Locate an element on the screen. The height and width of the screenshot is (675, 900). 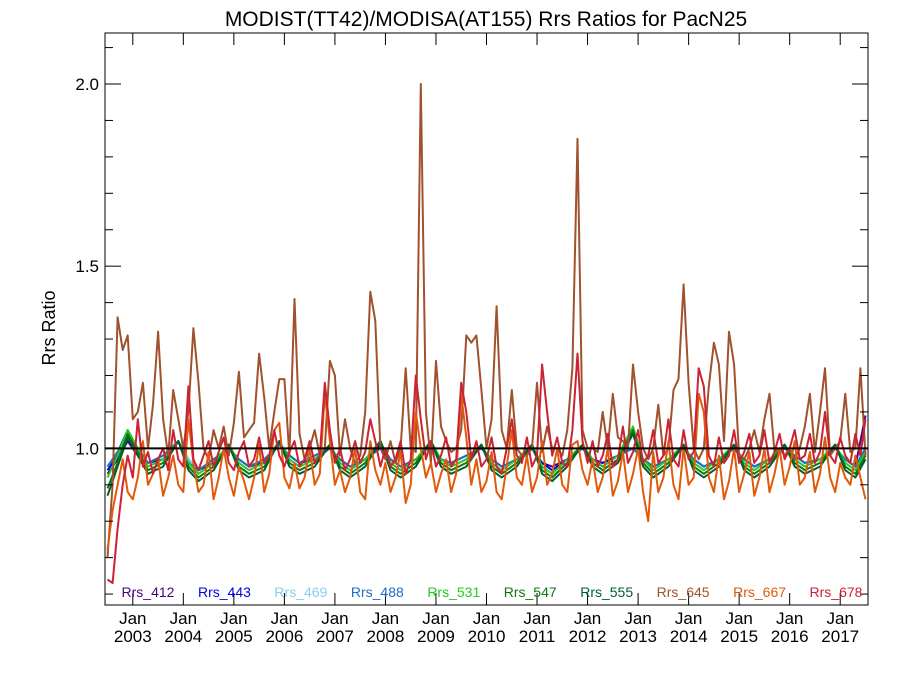
x-tick-year-label: 2004 is located at coordinates (183, 636).